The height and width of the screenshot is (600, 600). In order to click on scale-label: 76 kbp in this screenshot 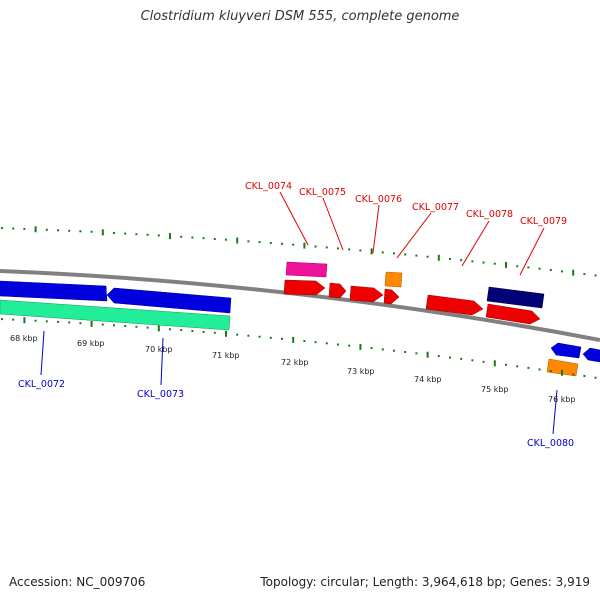, I will do `click(562, 399)`.